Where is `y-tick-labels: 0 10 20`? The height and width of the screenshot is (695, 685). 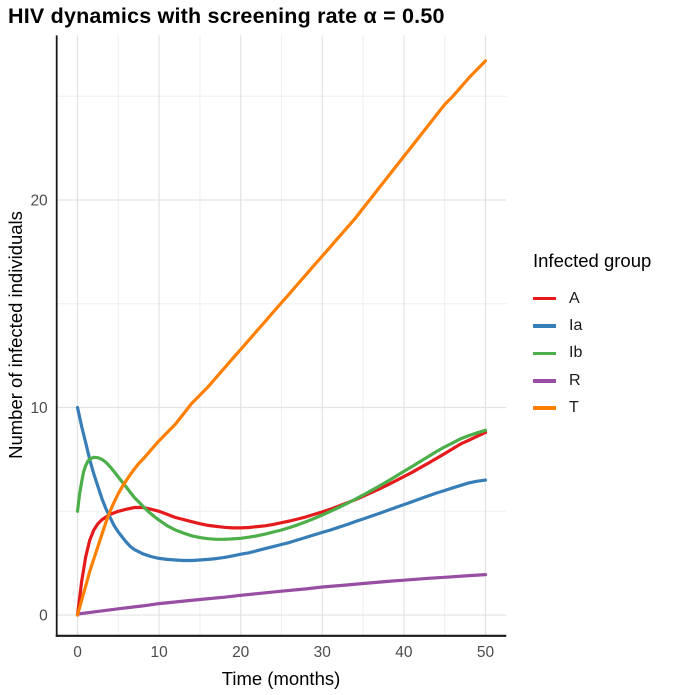
y-tick-labels: 0 10 20 is located at coordinates (39, 408).